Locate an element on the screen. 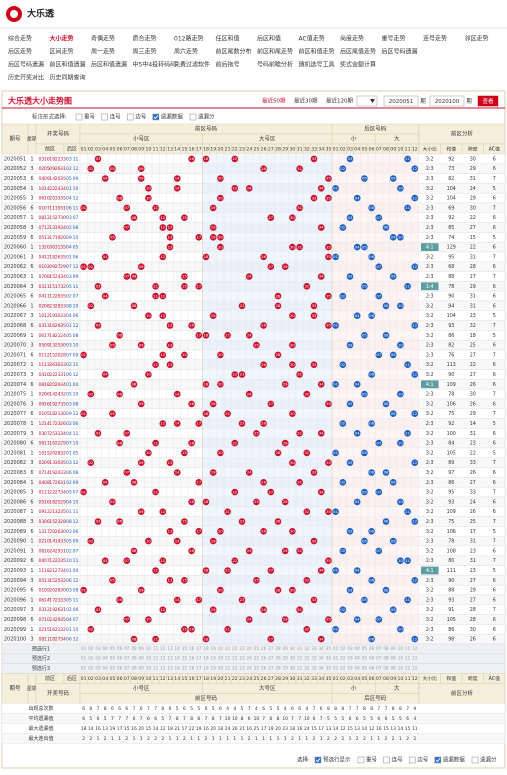 This screenshot has height=775, width=507. view-button is located at coordinates (488, 101).